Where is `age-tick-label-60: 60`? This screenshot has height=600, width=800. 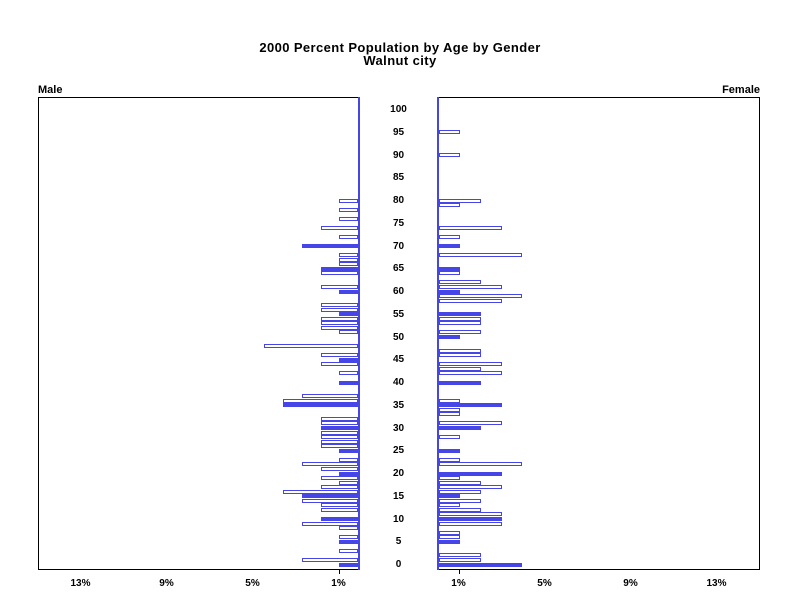 age-tick-label-60: 60 is located at coordinates (398, 291).